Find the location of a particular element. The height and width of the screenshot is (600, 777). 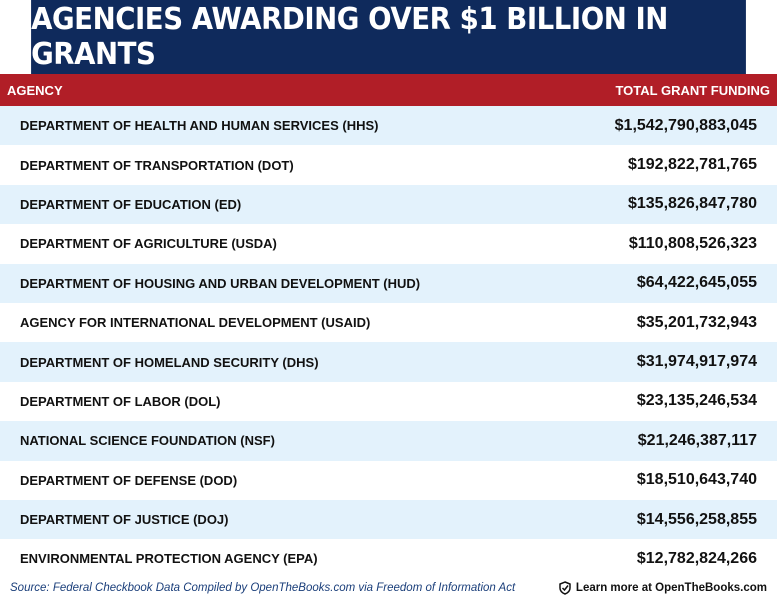

agency: DEPARTMENT OF JUSTICE (DOJ) is located at coordinates (124, 520).